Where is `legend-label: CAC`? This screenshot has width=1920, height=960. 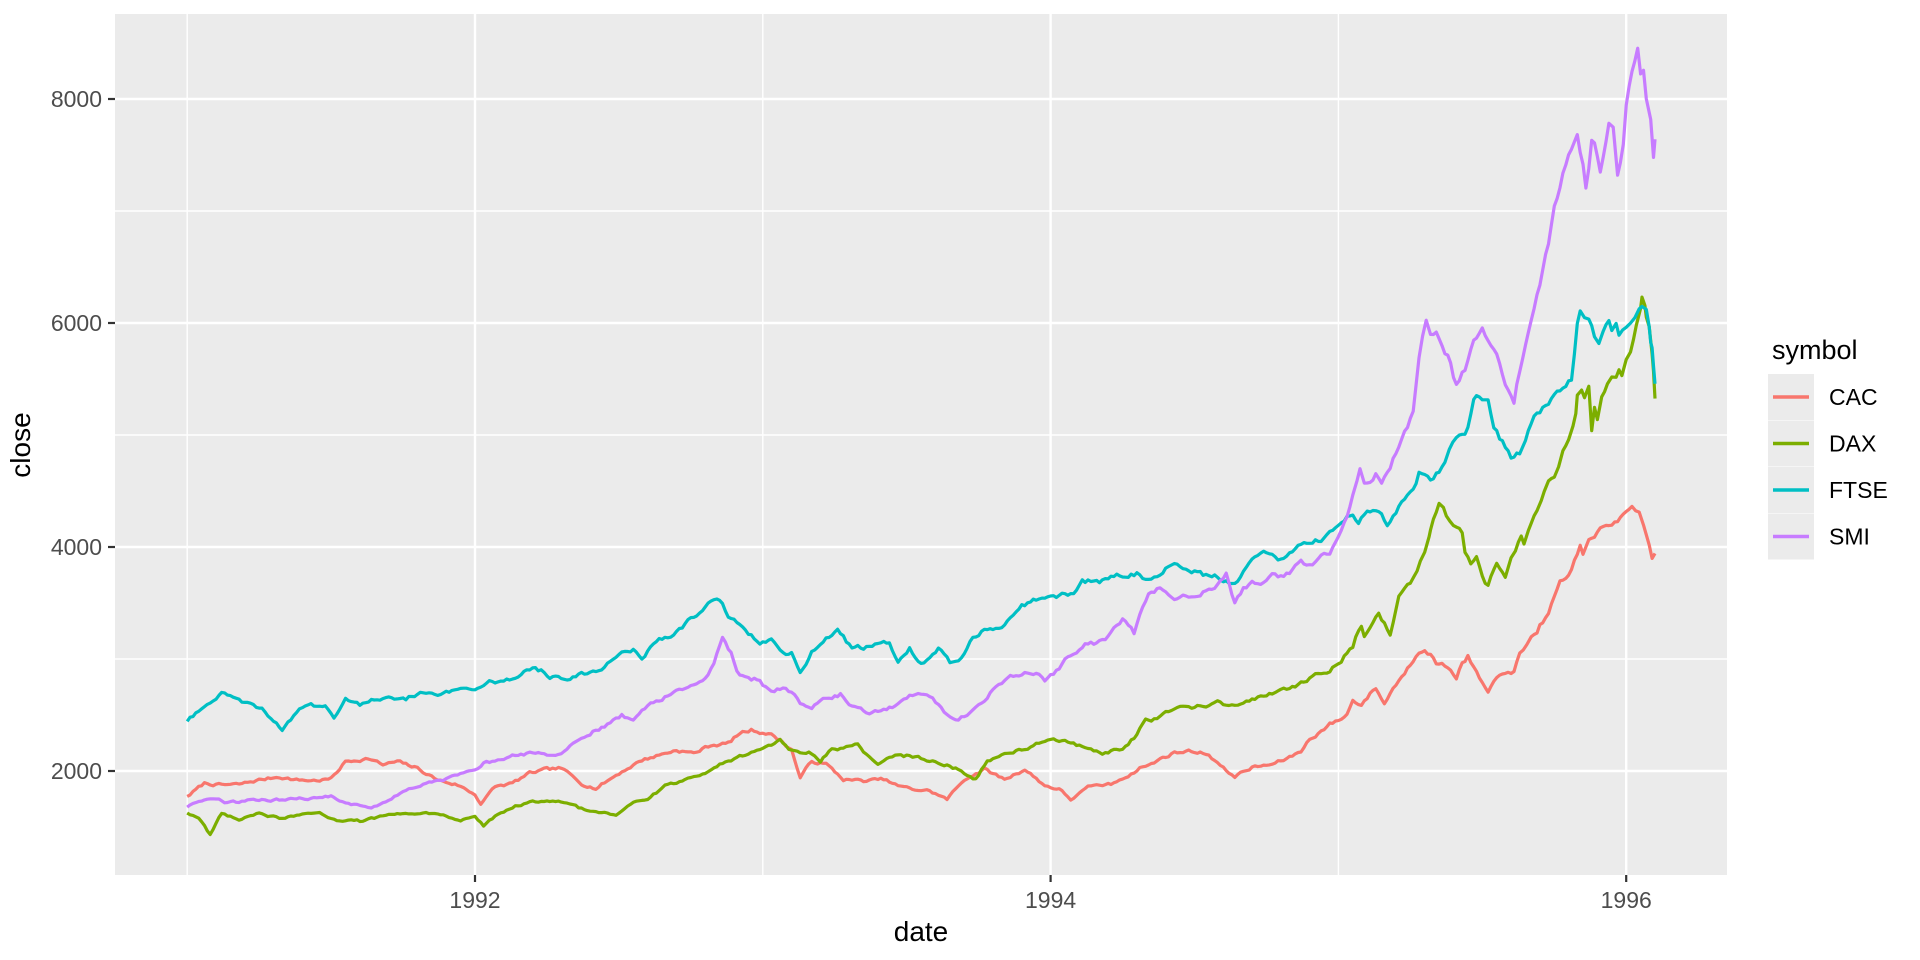 legend-label: CAC is located at coordinates (1853, 397).